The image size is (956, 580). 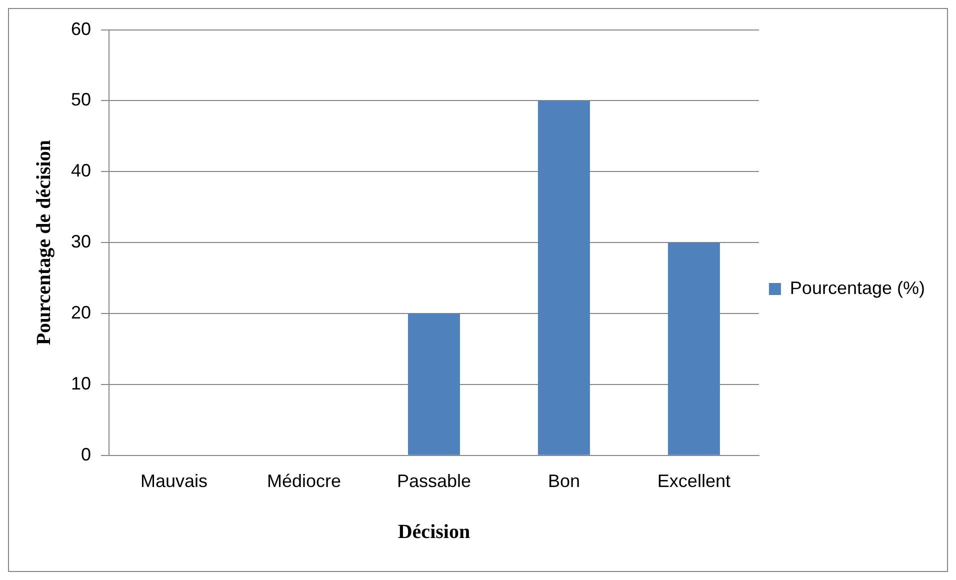 I want to click on x-tick-label: Passable, so click(x=434, y=481).